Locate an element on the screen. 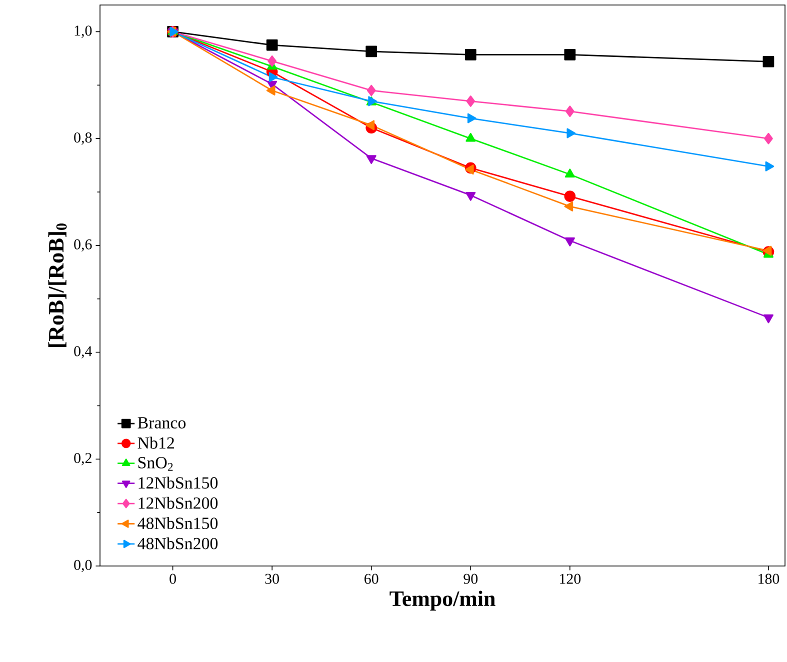  legend-label: 48NbSn150 is located at coordinates (178, 523).